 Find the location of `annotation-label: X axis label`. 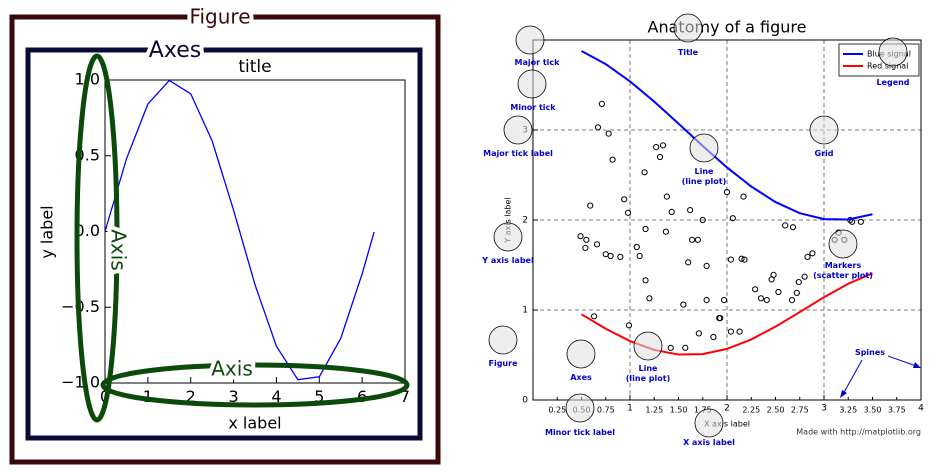

annotation-label: X axis label is located at coordinates (709, 442).